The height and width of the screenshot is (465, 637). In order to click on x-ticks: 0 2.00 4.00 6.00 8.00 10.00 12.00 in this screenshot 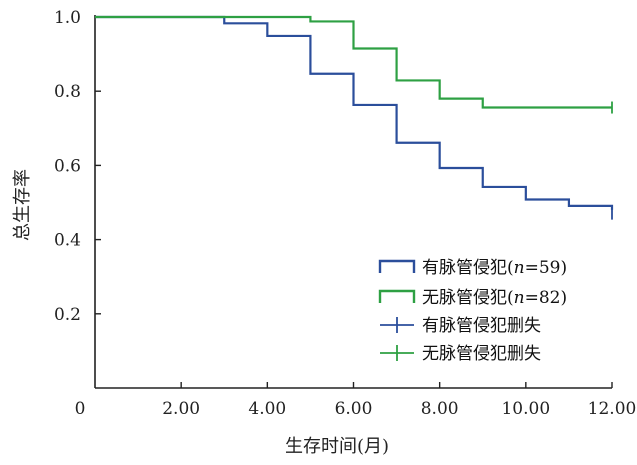, I will do `click(356, 400)`.